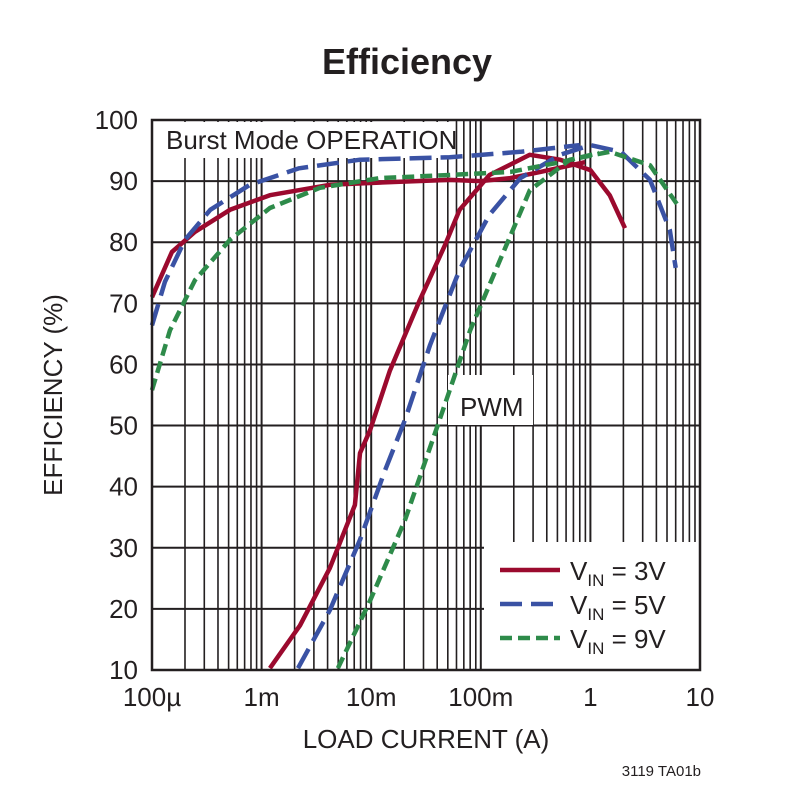 The image size is (802, 787). I want to click on y-tick-label: 80, so click(123, 242).